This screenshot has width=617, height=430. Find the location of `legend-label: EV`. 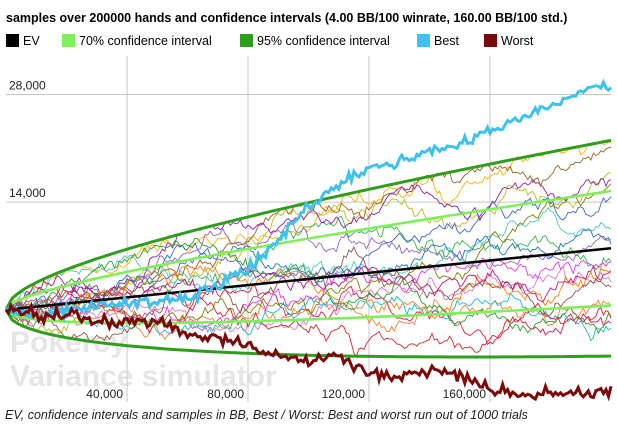

legend-label: EV is located at coordinates (31, 41).